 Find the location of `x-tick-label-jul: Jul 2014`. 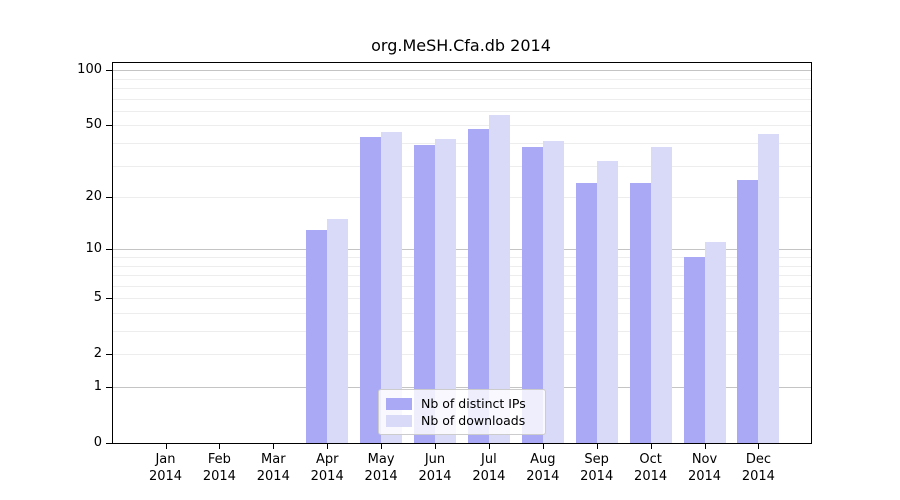

x-tick-label-jul: Jul 2014 is located at coordinates (489, 468).